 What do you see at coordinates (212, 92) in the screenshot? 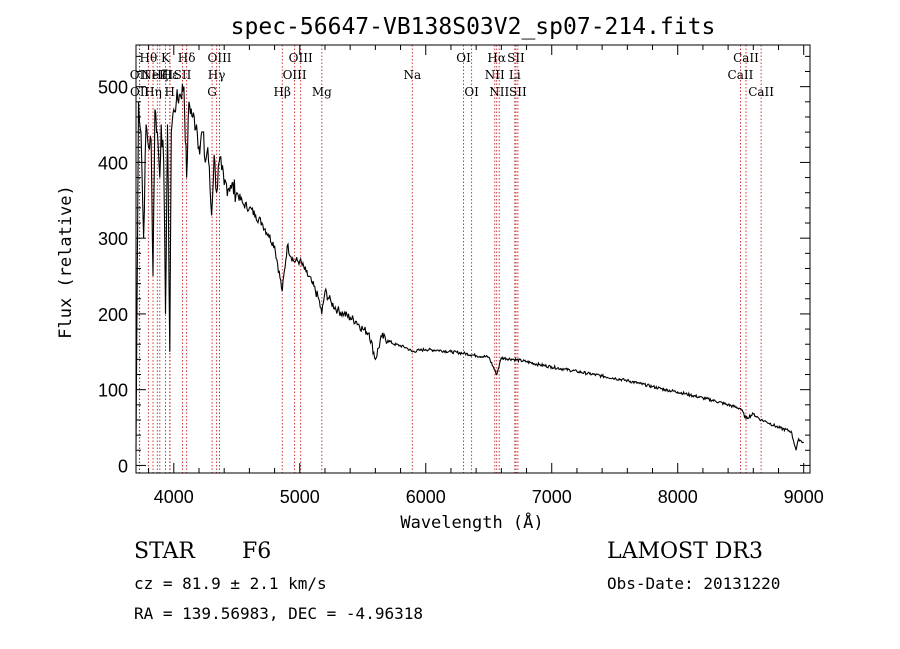
I see `line-label-11: G` at bounding box center [212, 92].